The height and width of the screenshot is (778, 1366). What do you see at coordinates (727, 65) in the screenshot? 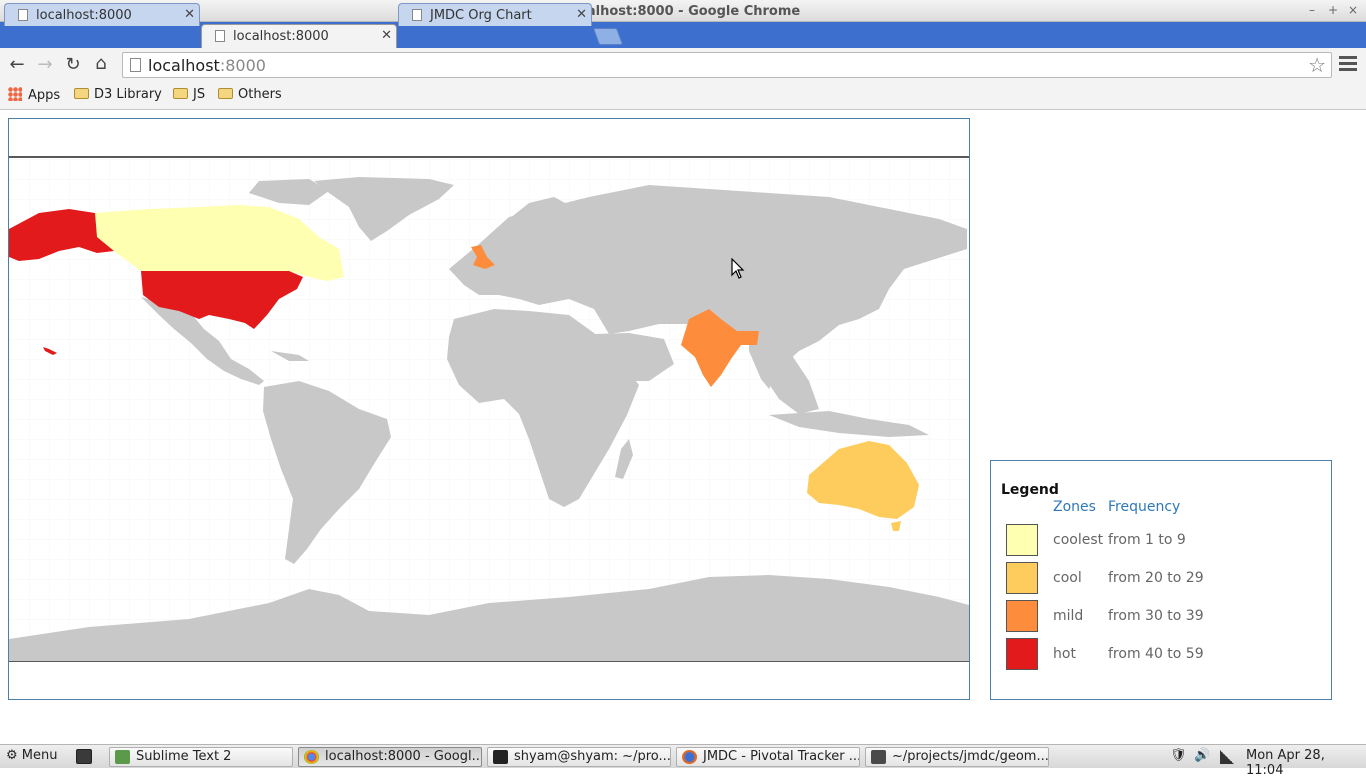
I see `address-bar: localhost:8000 ☆` at bounding box center [727, 65].